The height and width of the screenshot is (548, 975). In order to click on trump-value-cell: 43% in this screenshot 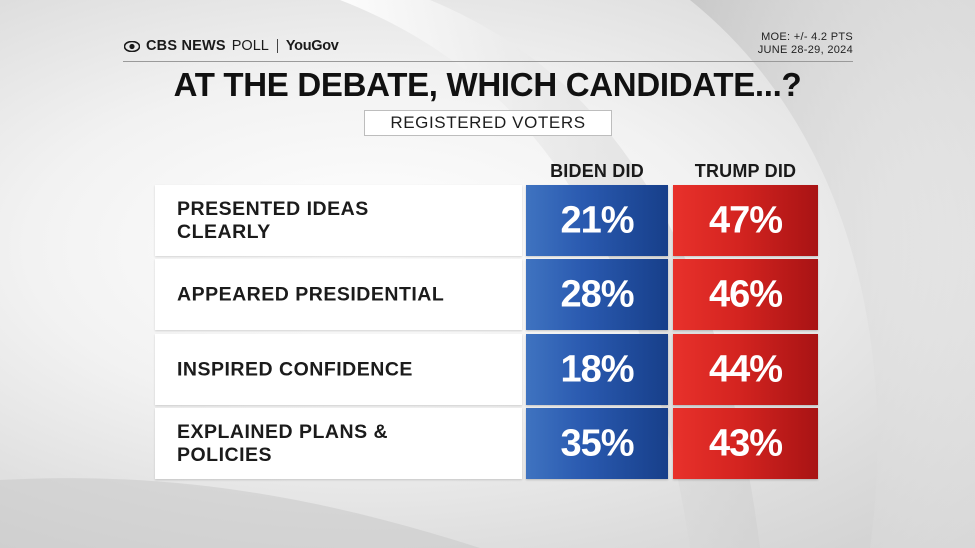, I will do `click(745, 443)`.